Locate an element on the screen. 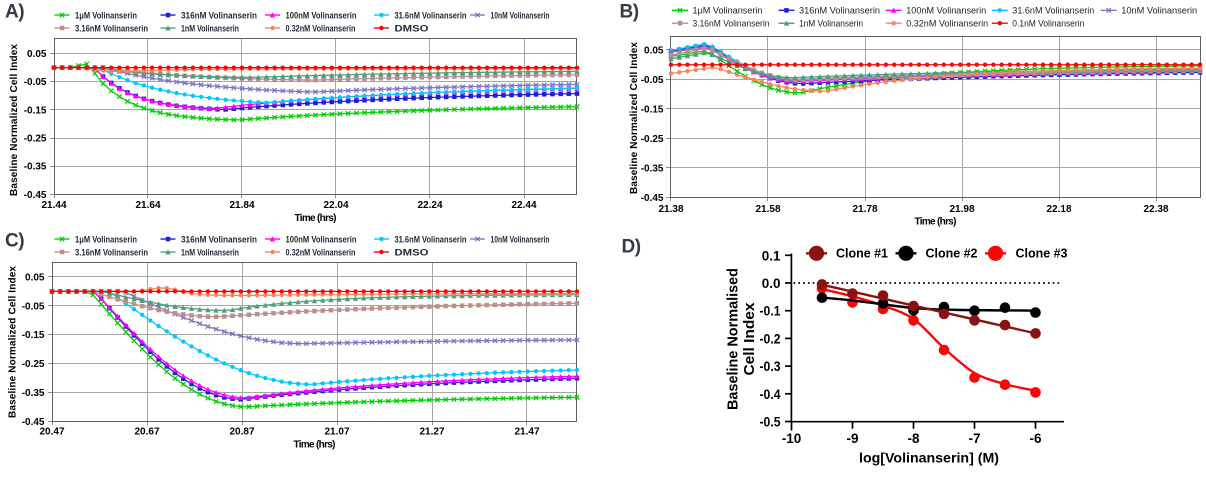 This screenshot has width=1206, height=477. svg-text: -10 is located at coordinates (792, 438).